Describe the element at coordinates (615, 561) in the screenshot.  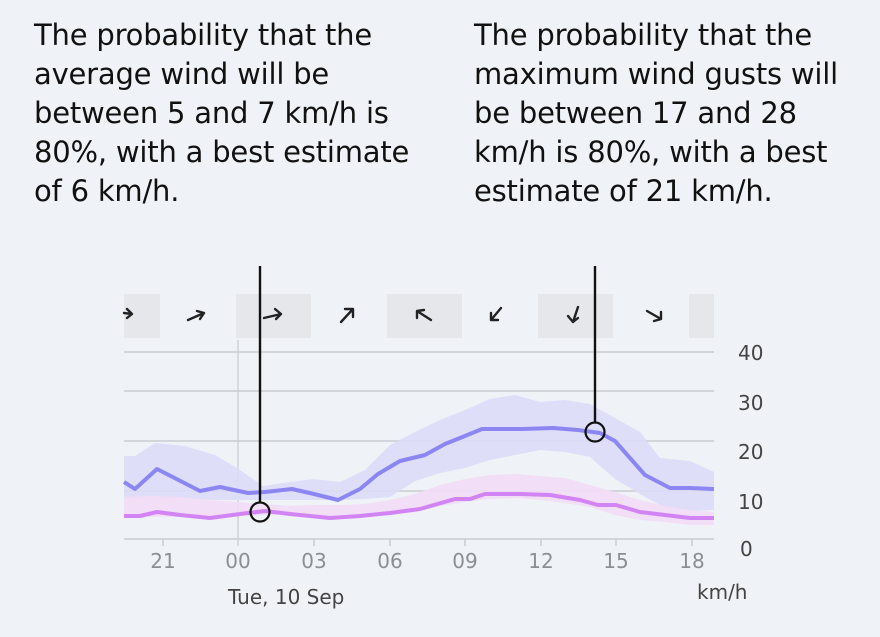
I see `svg-text: 15` at that location.